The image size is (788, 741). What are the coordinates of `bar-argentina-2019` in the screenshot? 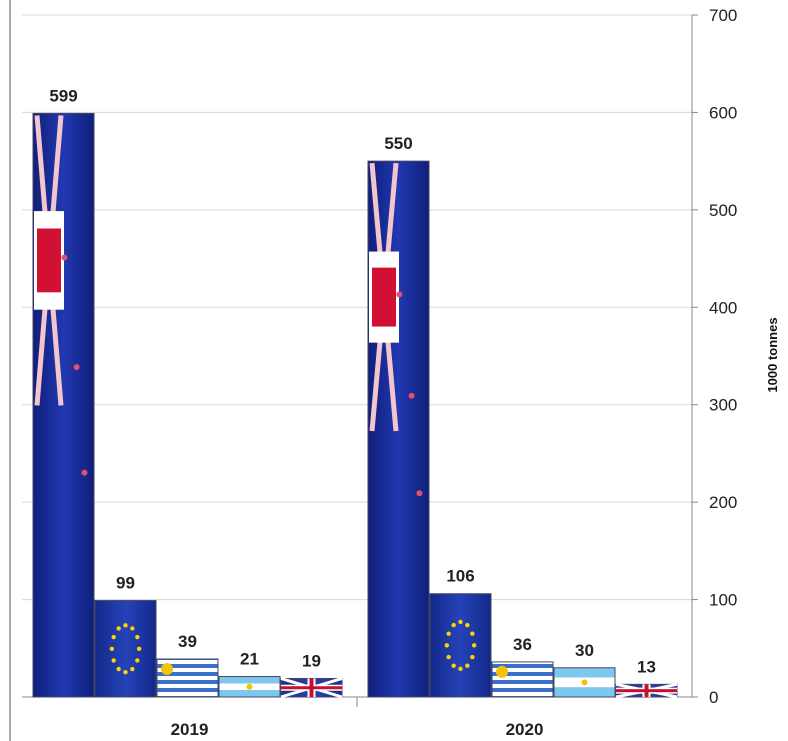 It's located at (249, 687).